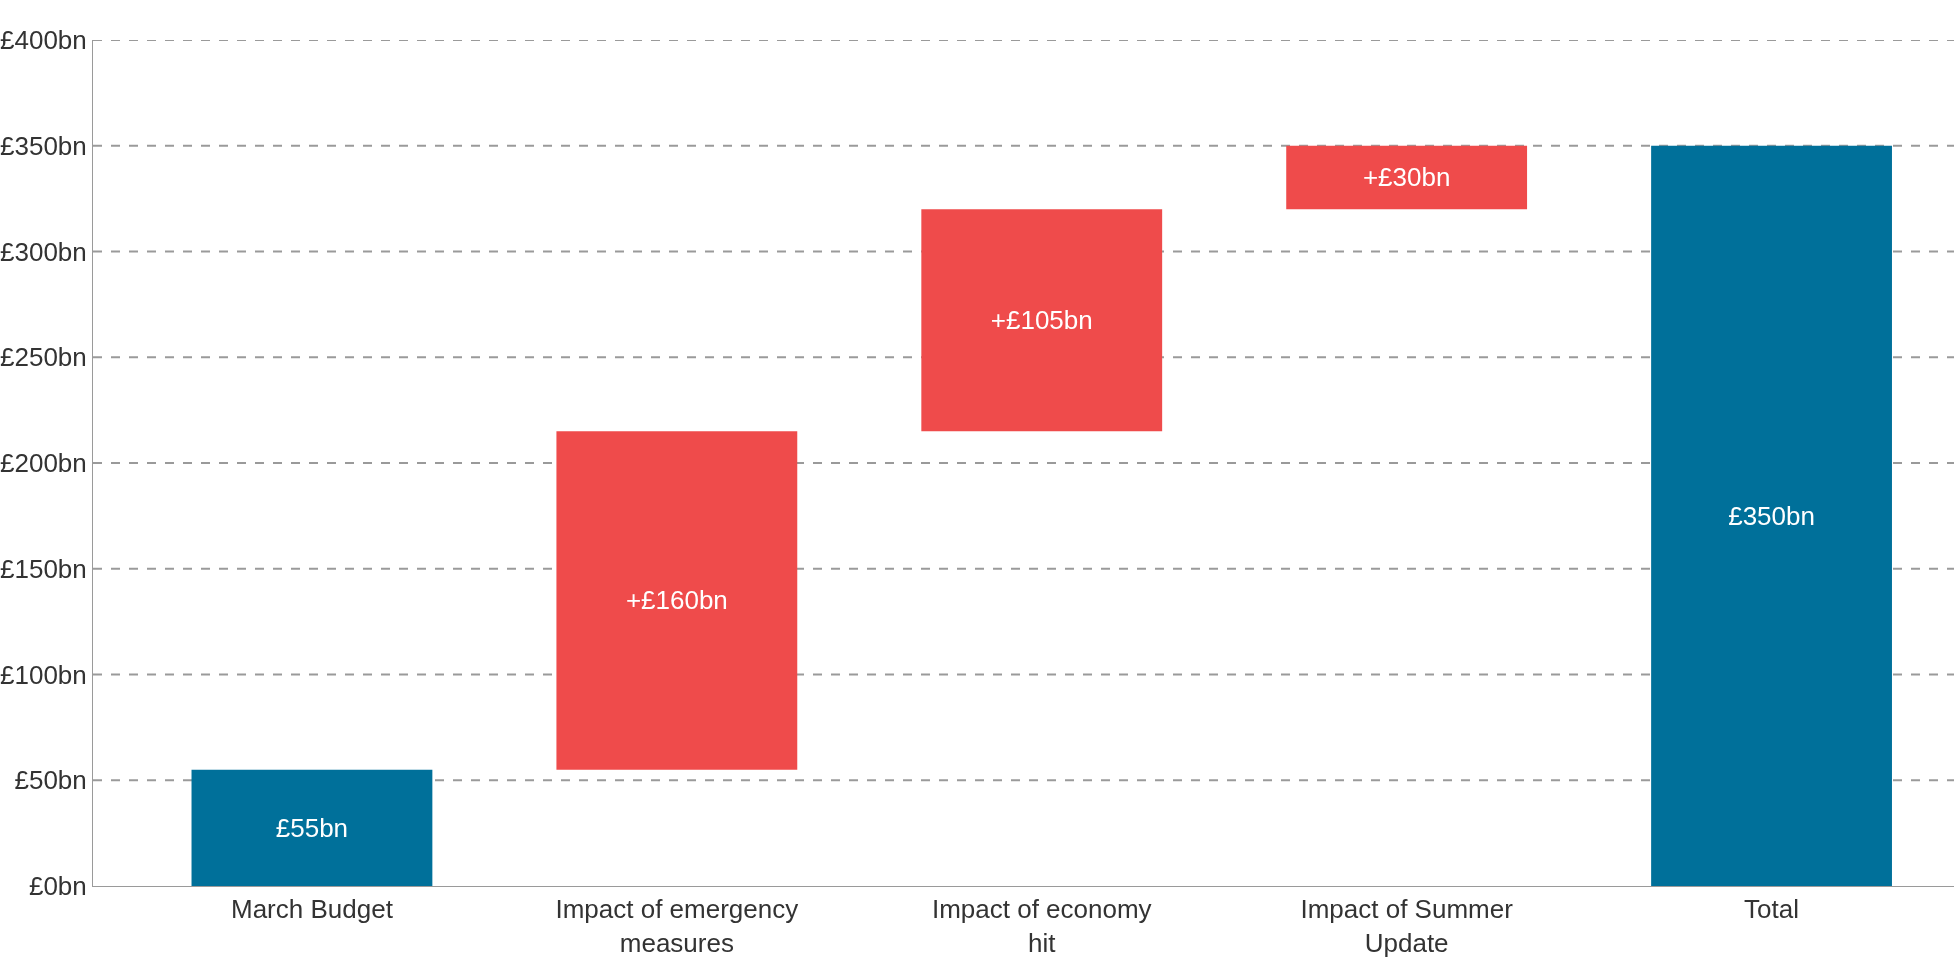 The width and height of the screenshot is (1954, 958). Describe the element at coordinates (43, 145) in the screenshot. I see `y-tick-label: £350bn` at that location.